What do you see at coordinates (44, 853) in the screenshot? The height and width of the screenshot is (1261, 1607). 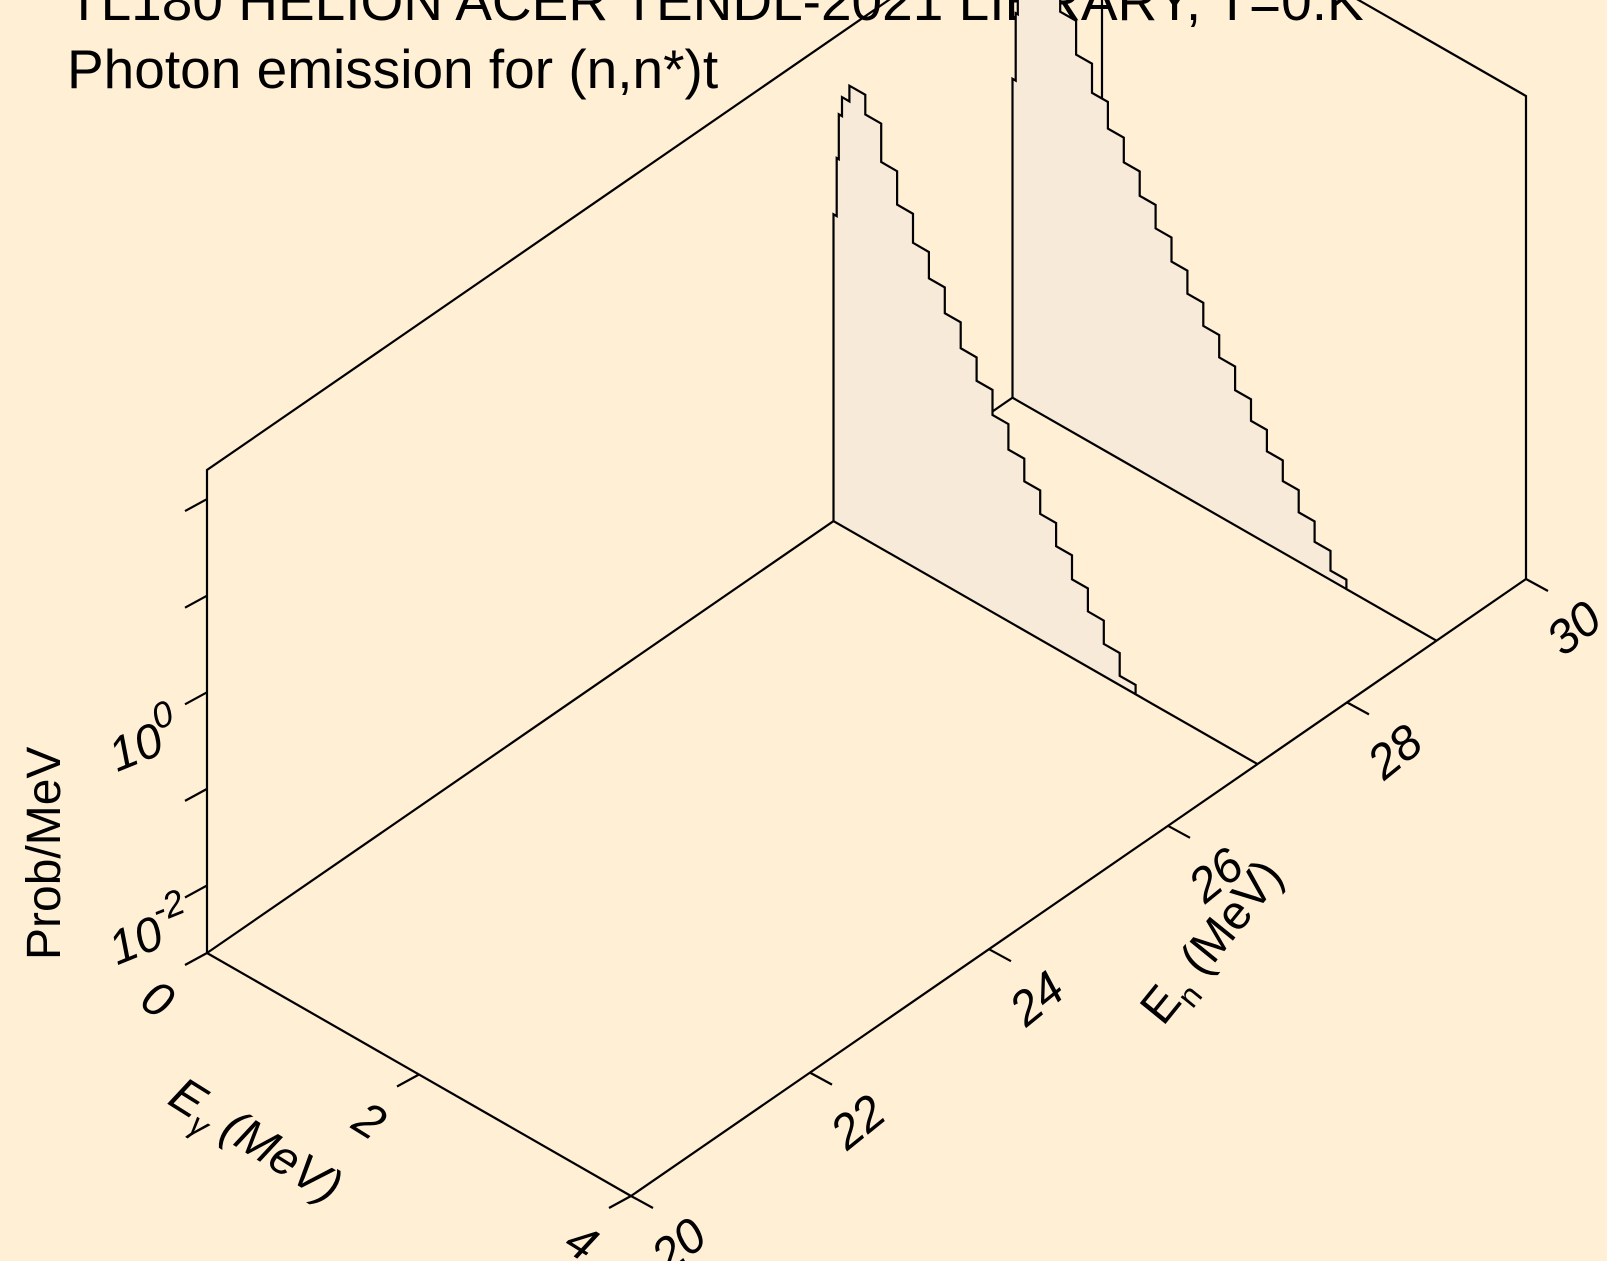 I see `prob-axis-label: Prob/MeV` at bounding box center [44, 853].